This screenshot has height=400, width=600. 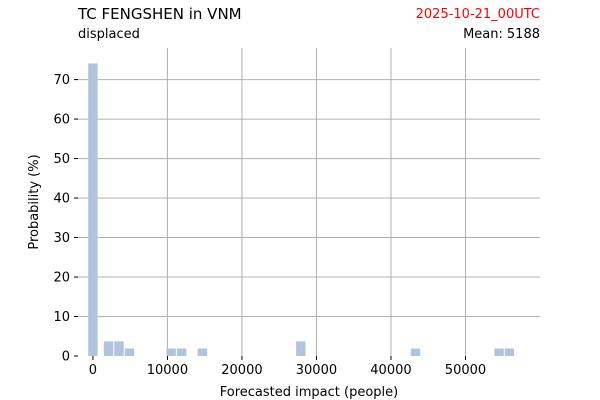 What do you see at coordinates (483, 34) in the screenshot?
I see `mean-label: Mean:` at bounding box center [483, 34].